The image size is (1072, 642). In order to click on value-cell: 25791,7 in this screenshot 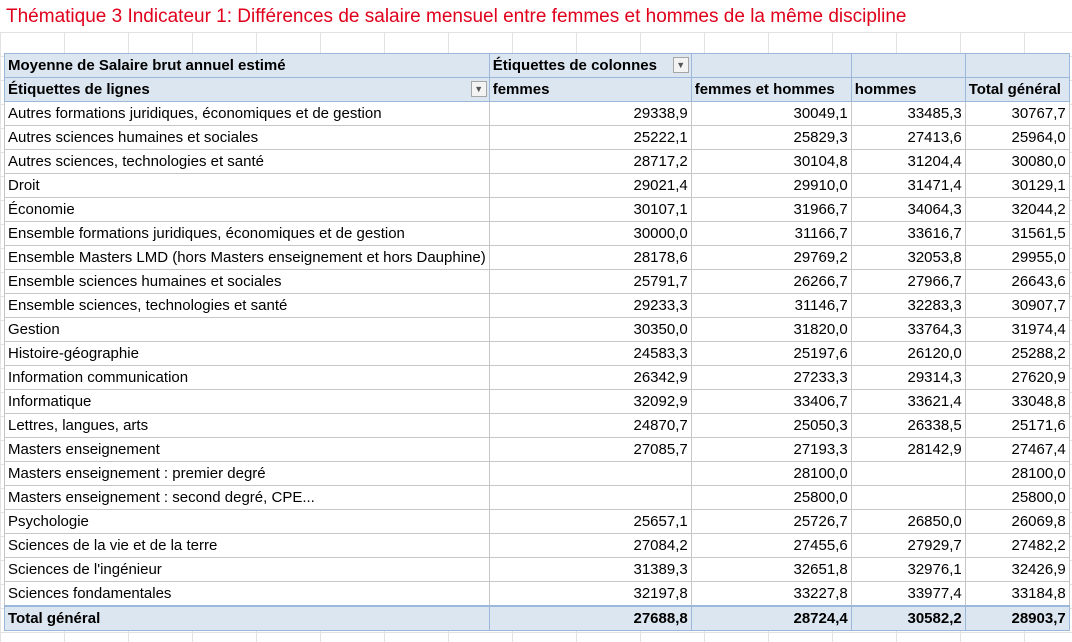, I will do `click(590, 281)`.